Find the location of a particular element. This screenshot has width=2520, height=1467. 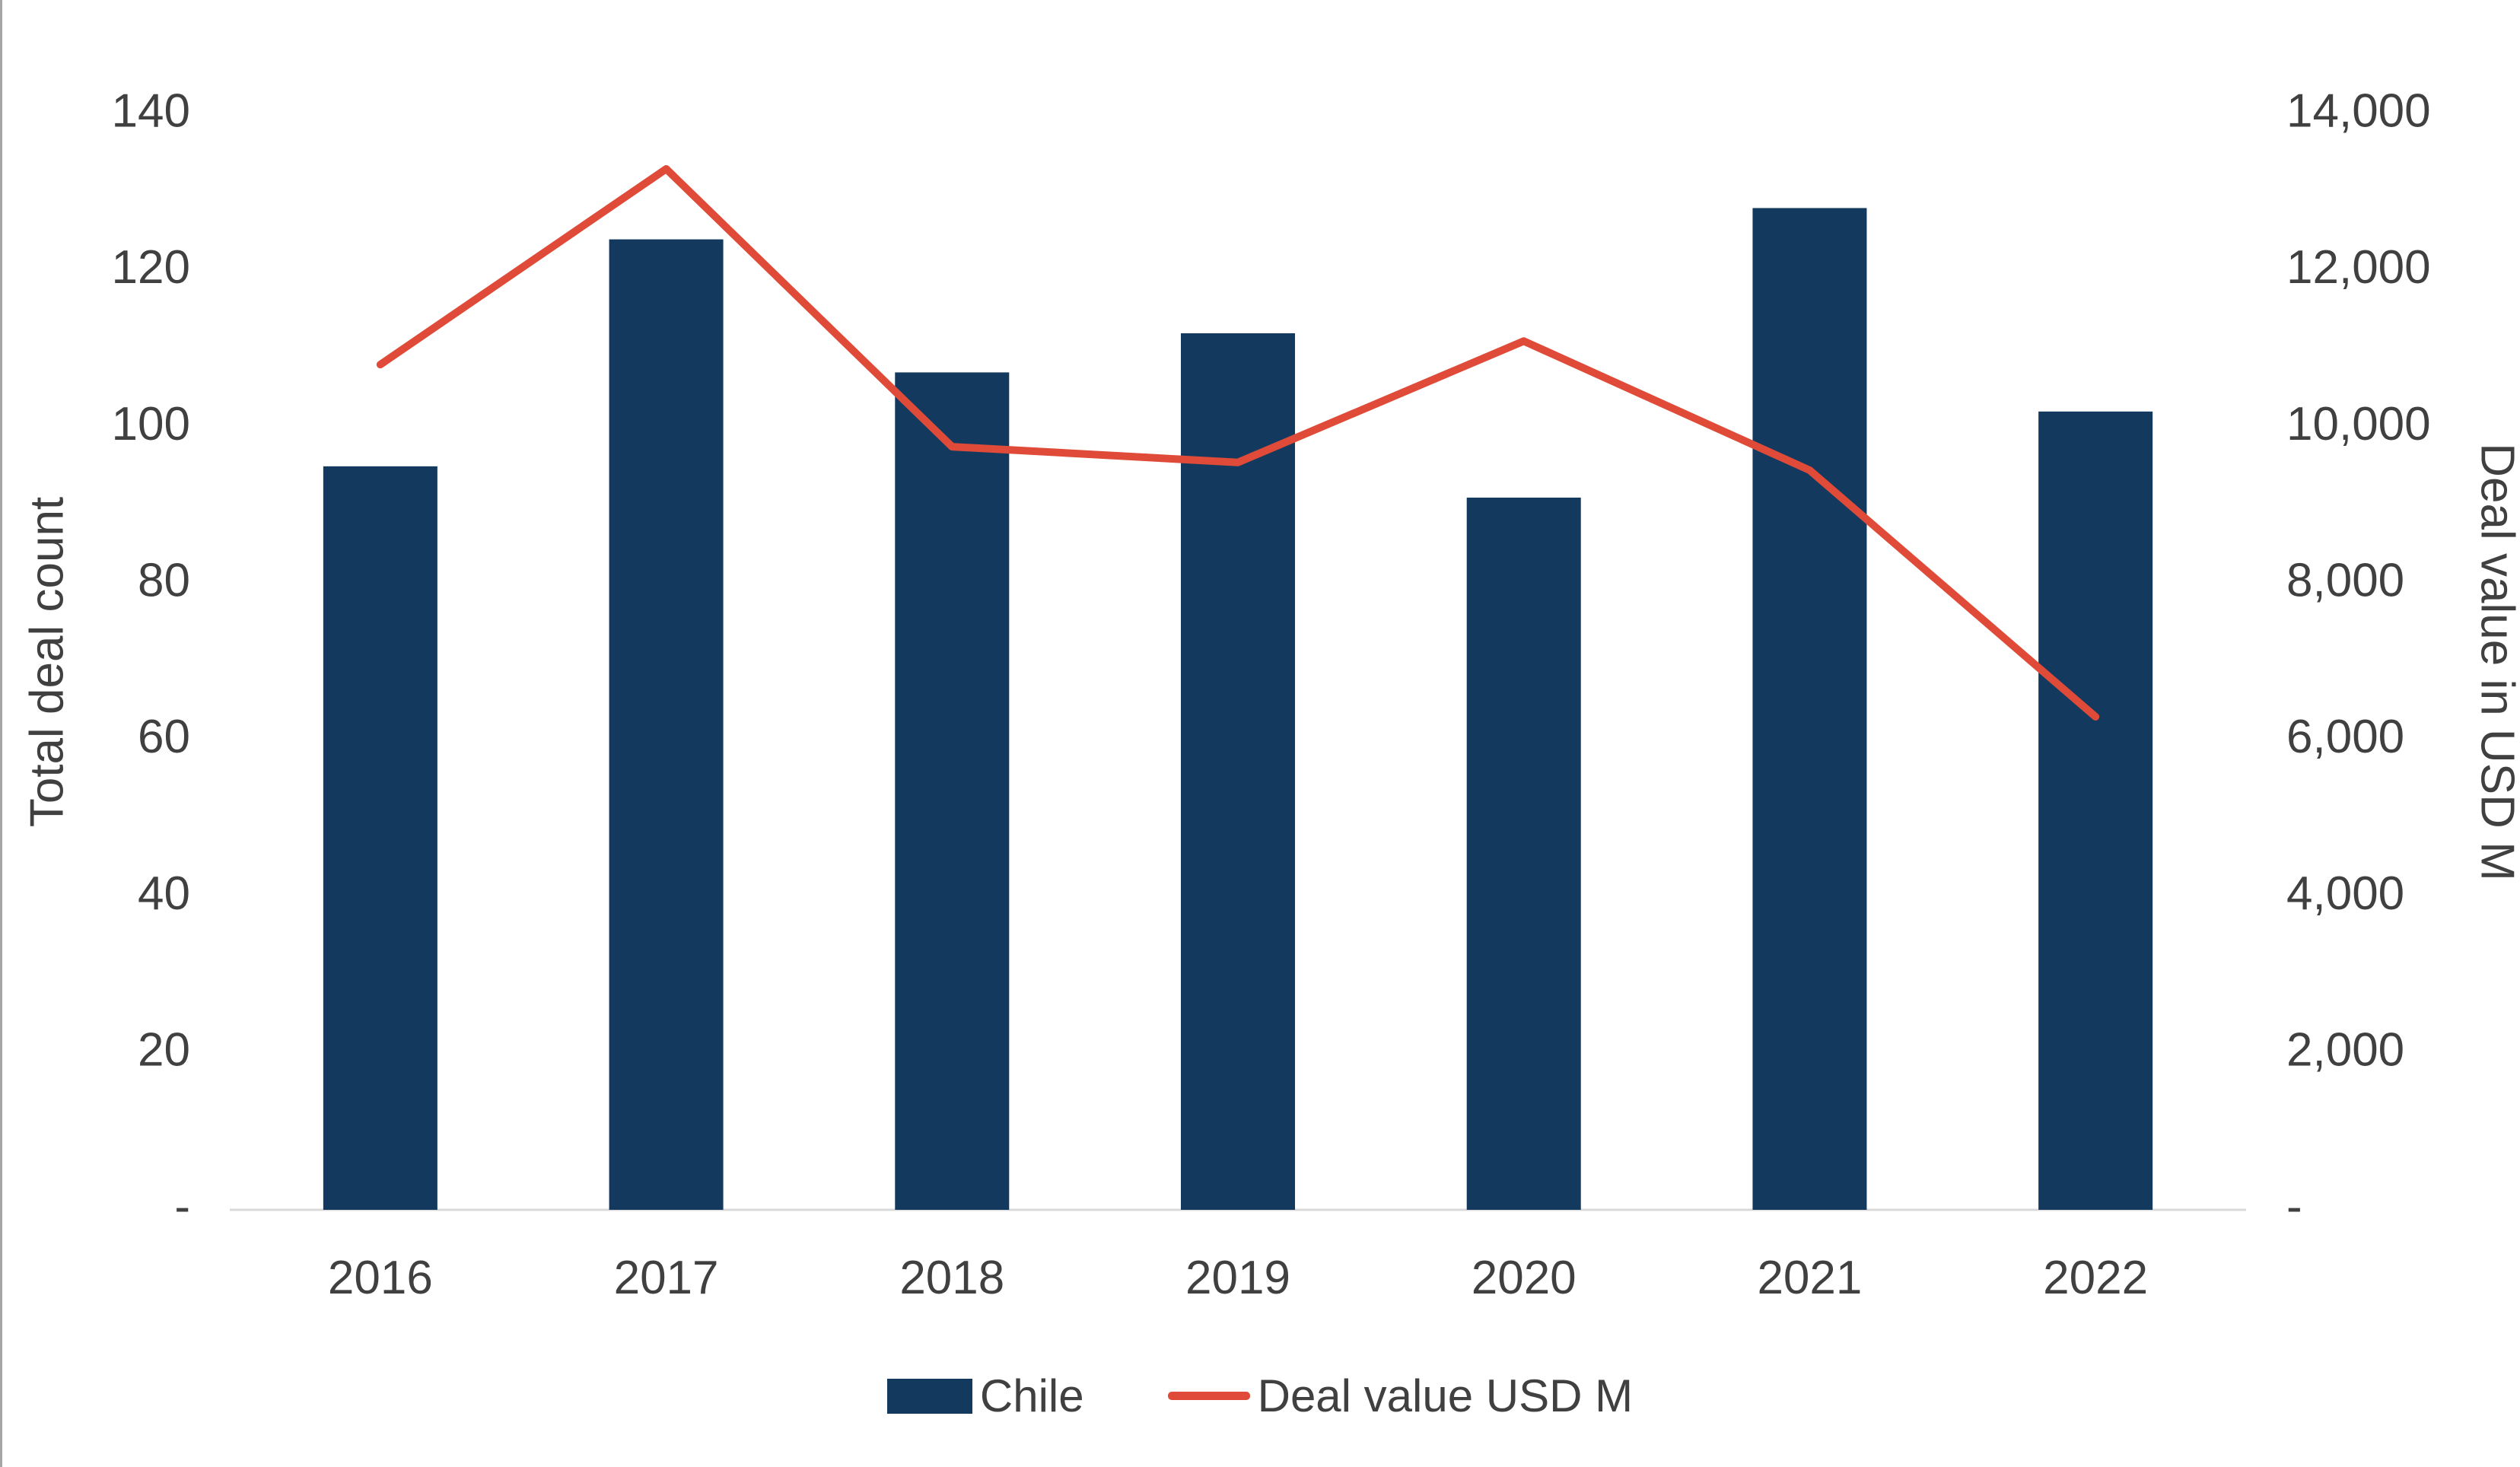

legend-item-deal-value: Deal value USD M is located at coordinates (1400, 1396).